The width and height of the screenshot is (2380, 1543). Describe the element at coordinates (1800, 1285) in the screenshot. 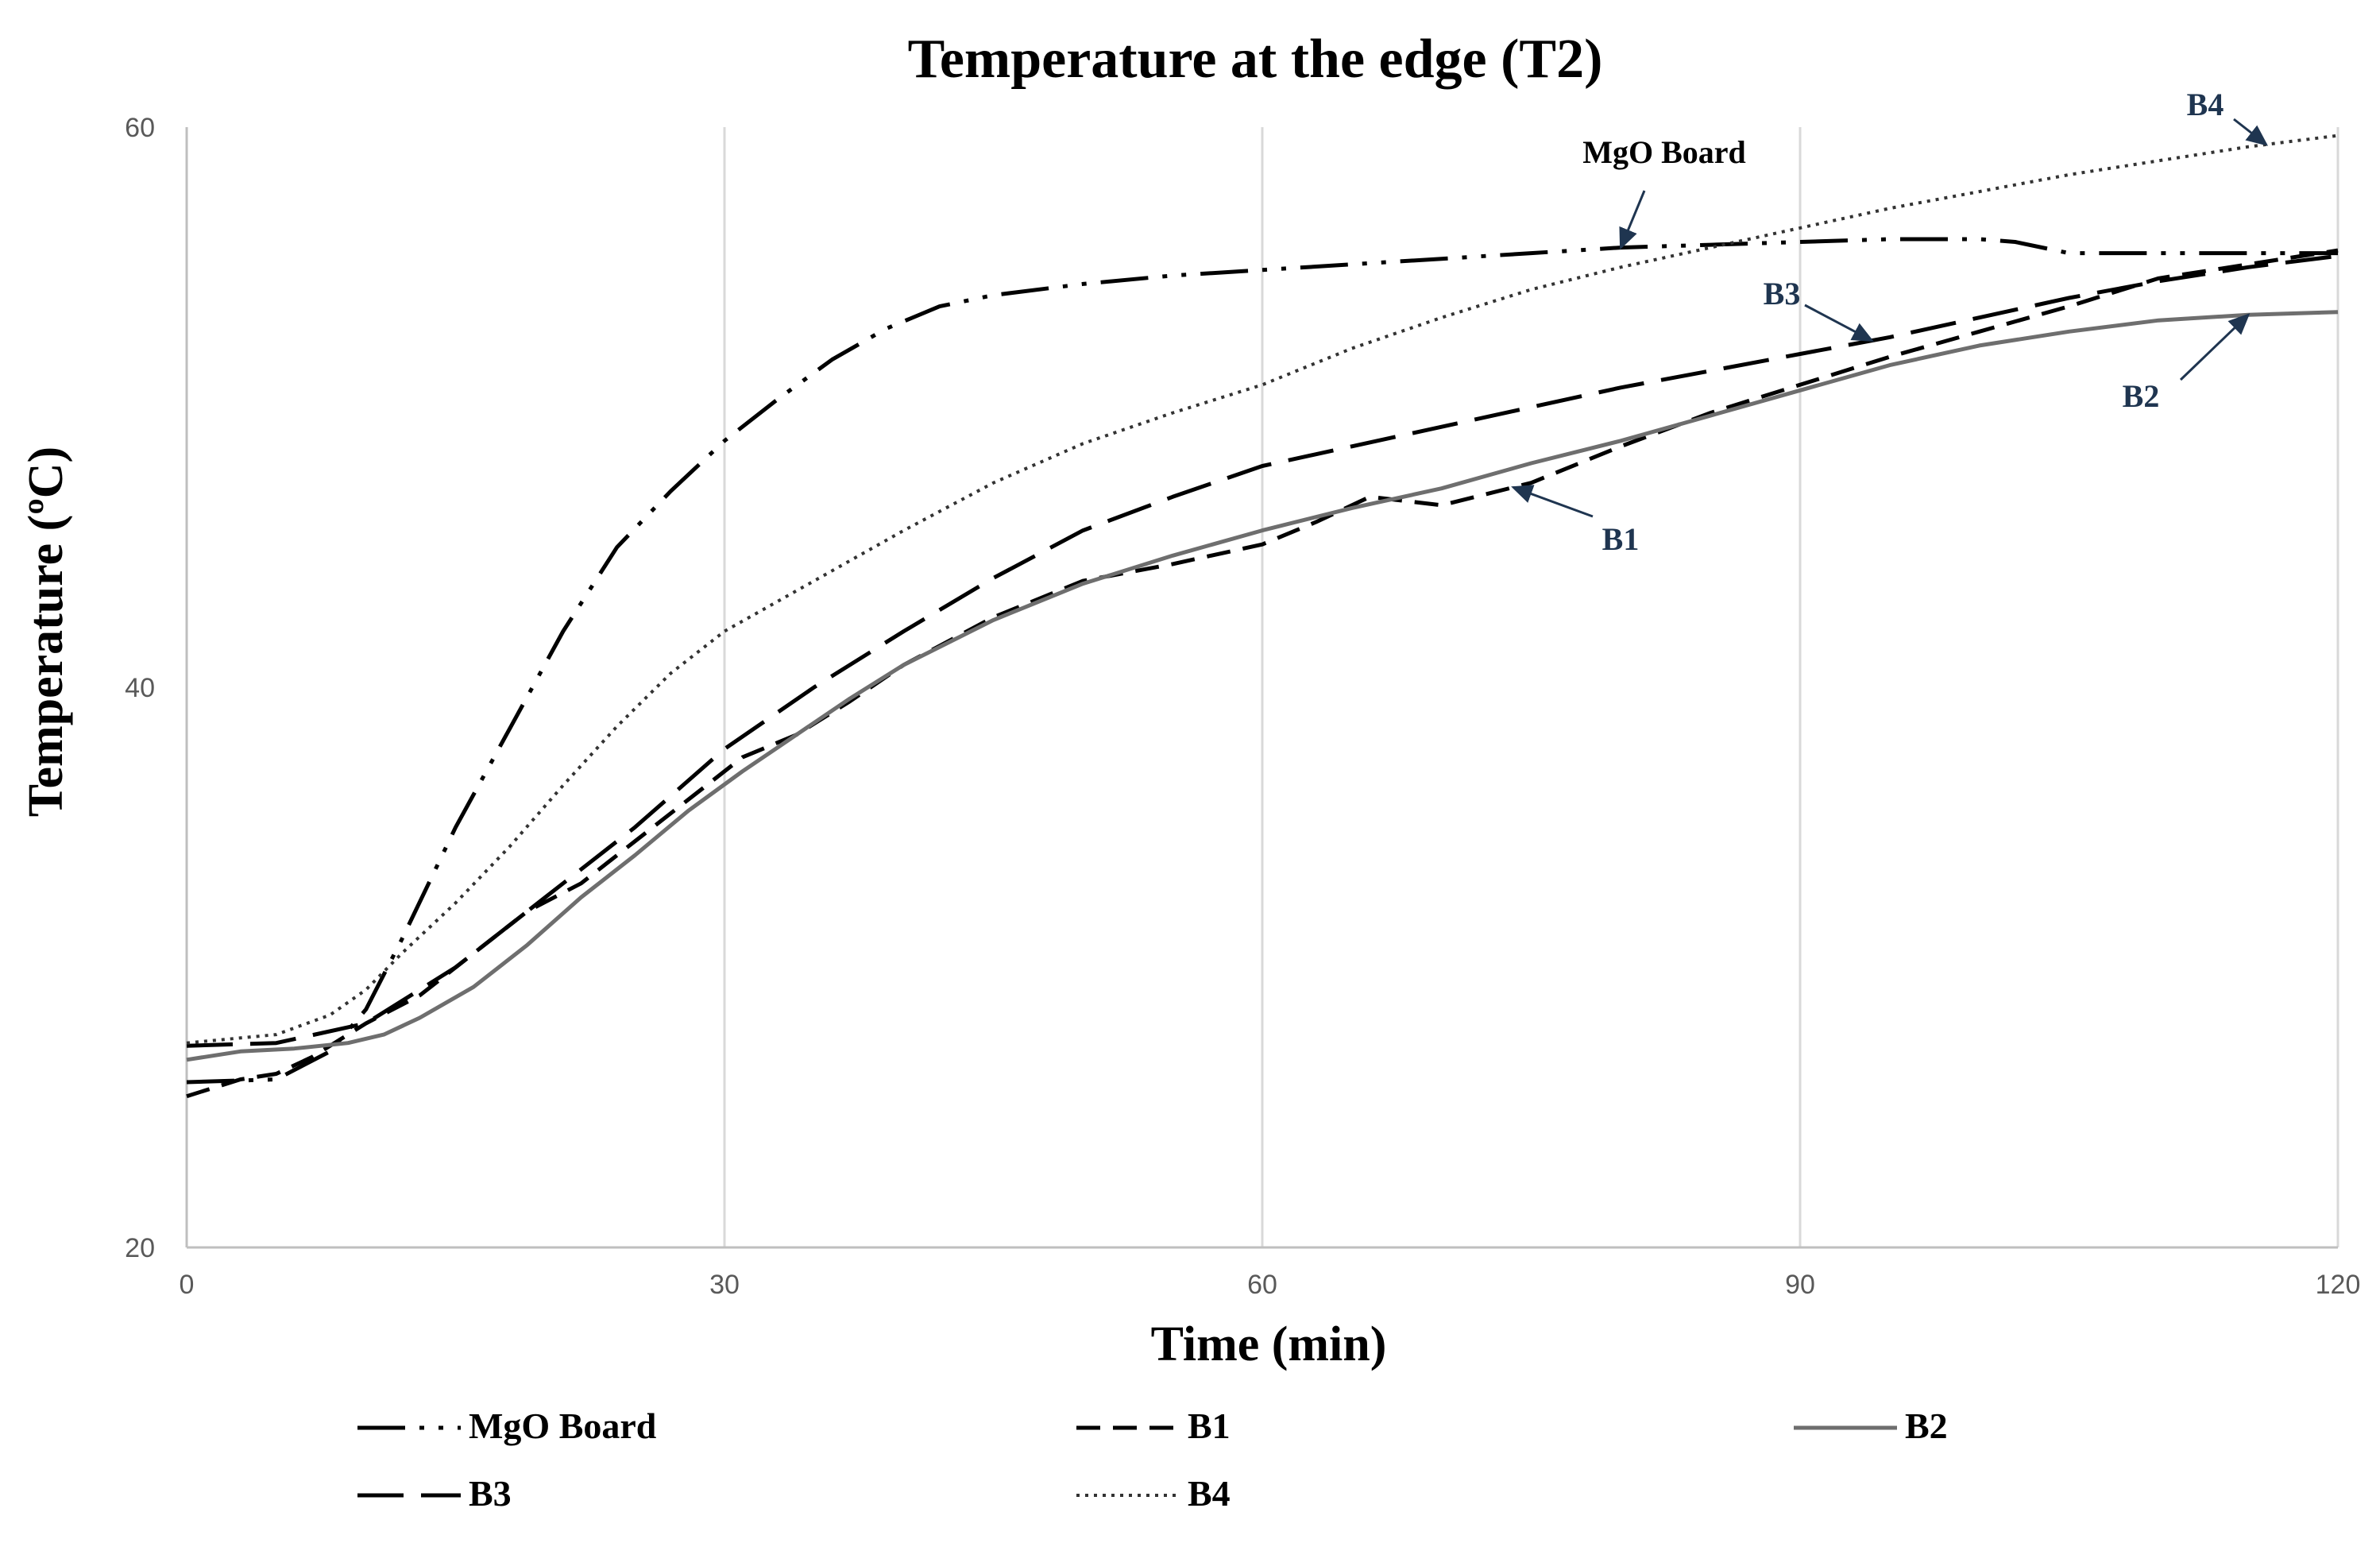

I see `x-tick-label: 90` at that location.